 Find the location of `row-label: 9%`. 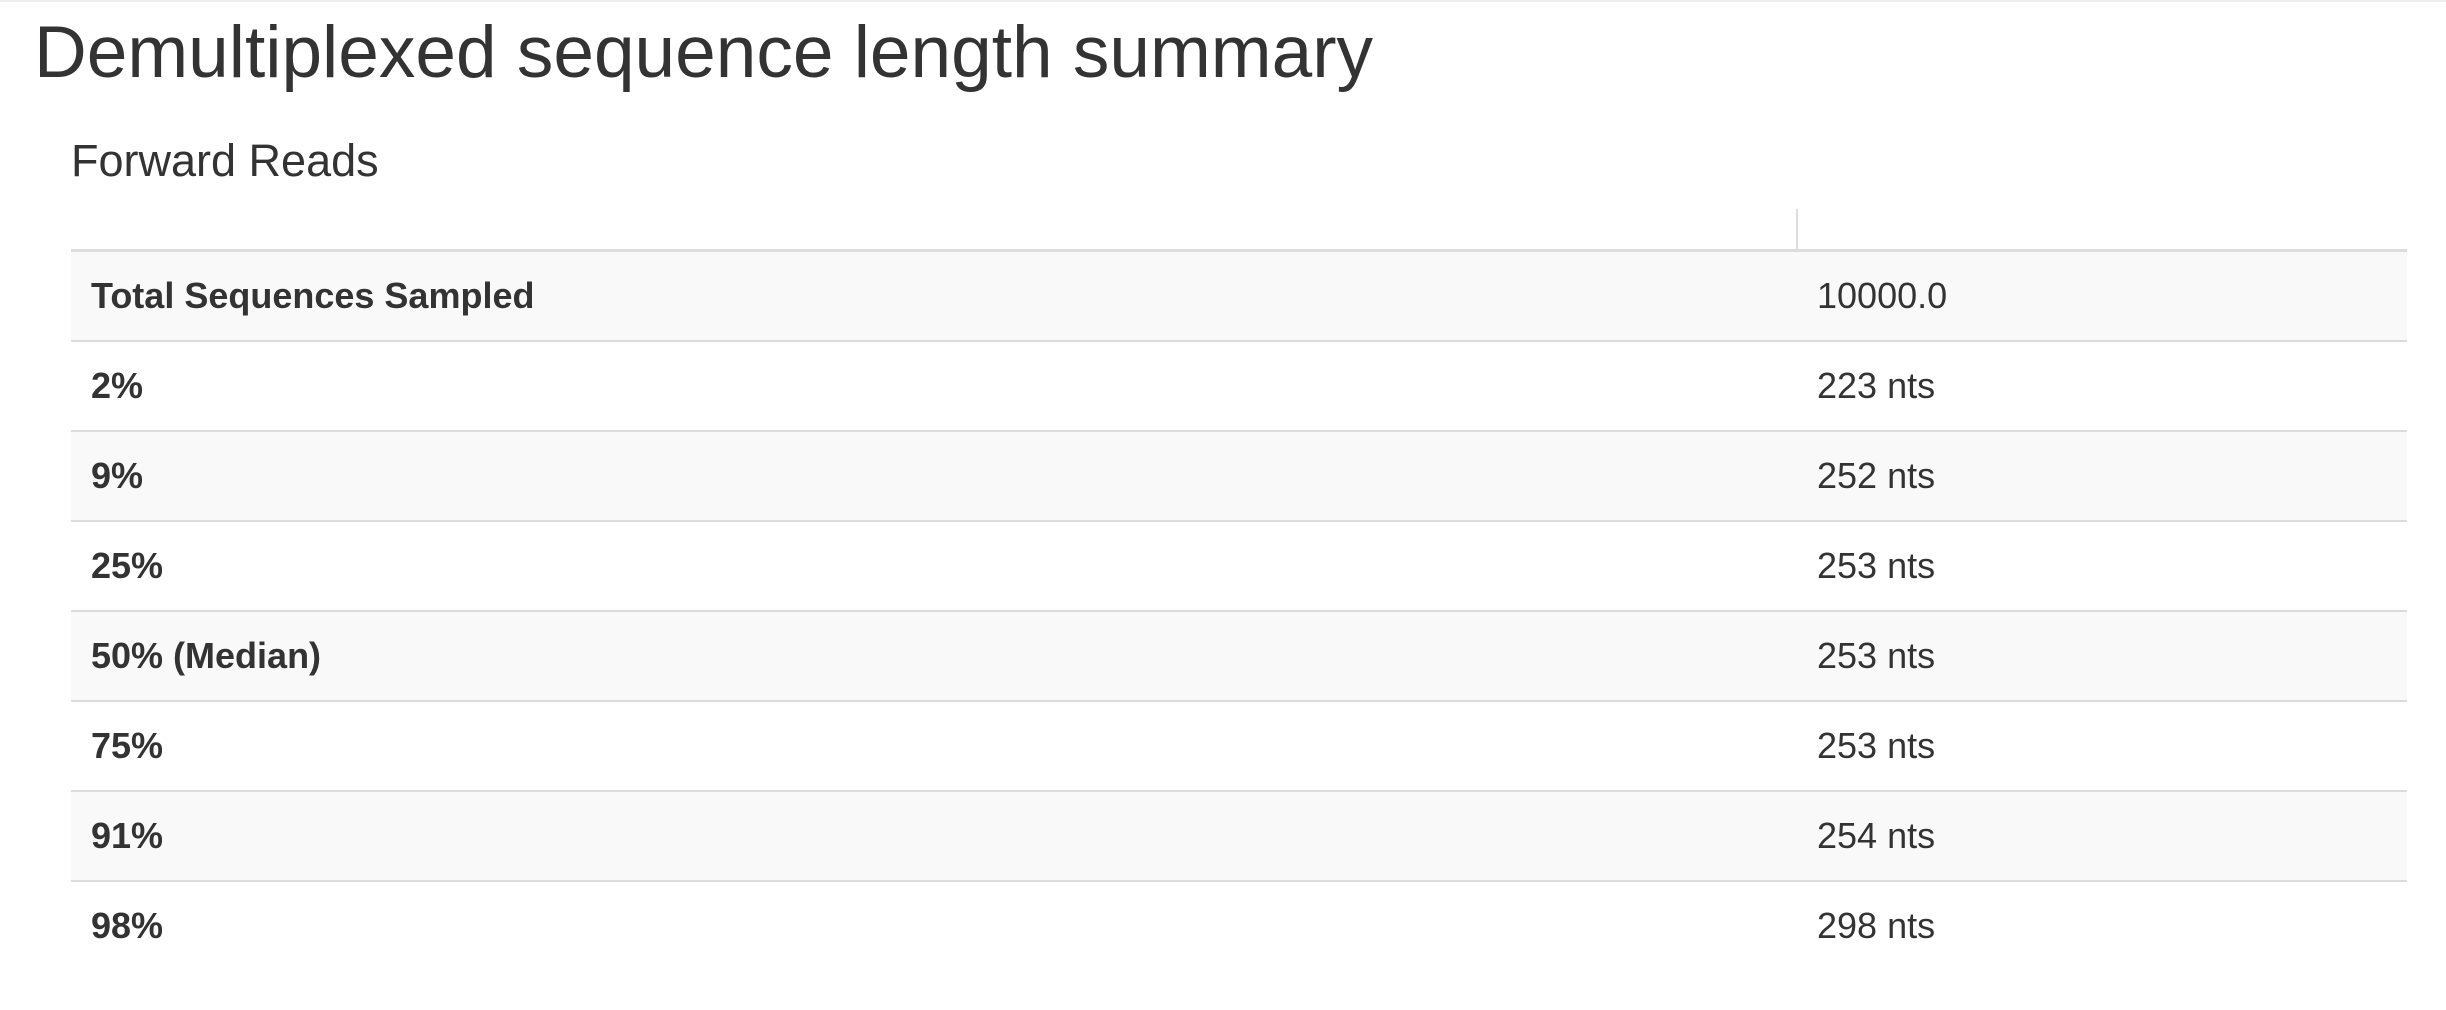

row-label: 9% is located at coordinates (934, 476).